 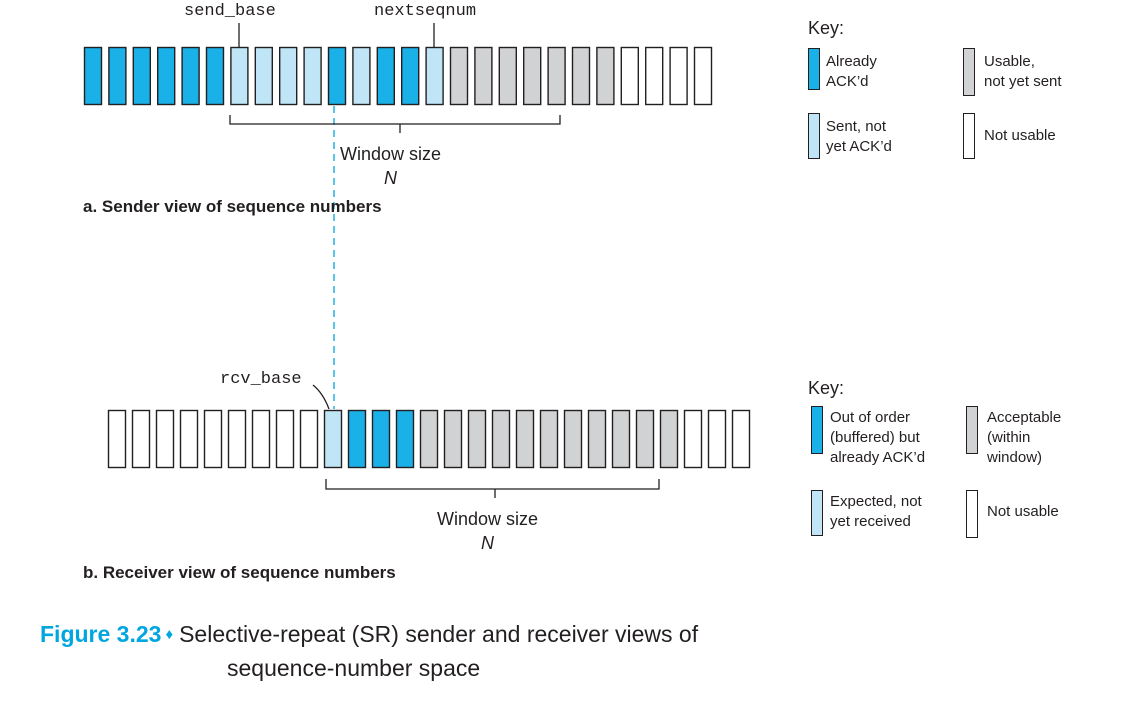 I want to click on receiver-window-size-label: Window size N, so click(x=487, y=531).